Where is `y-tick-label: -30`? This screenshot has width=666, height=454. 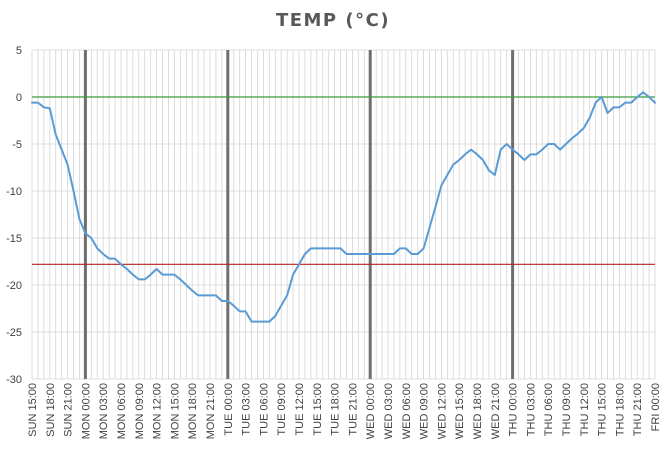
y-tick-label: -30 is located at coordinates (14, 380).